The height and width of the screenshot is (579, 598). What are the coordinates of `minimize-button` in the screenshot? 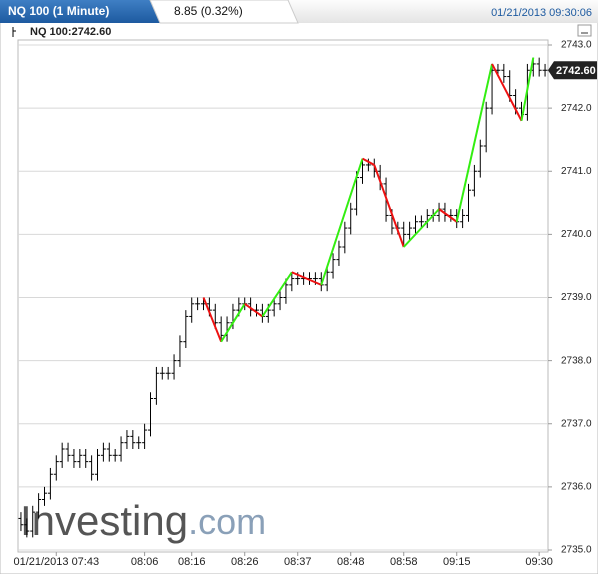 It's located at (584, 30).